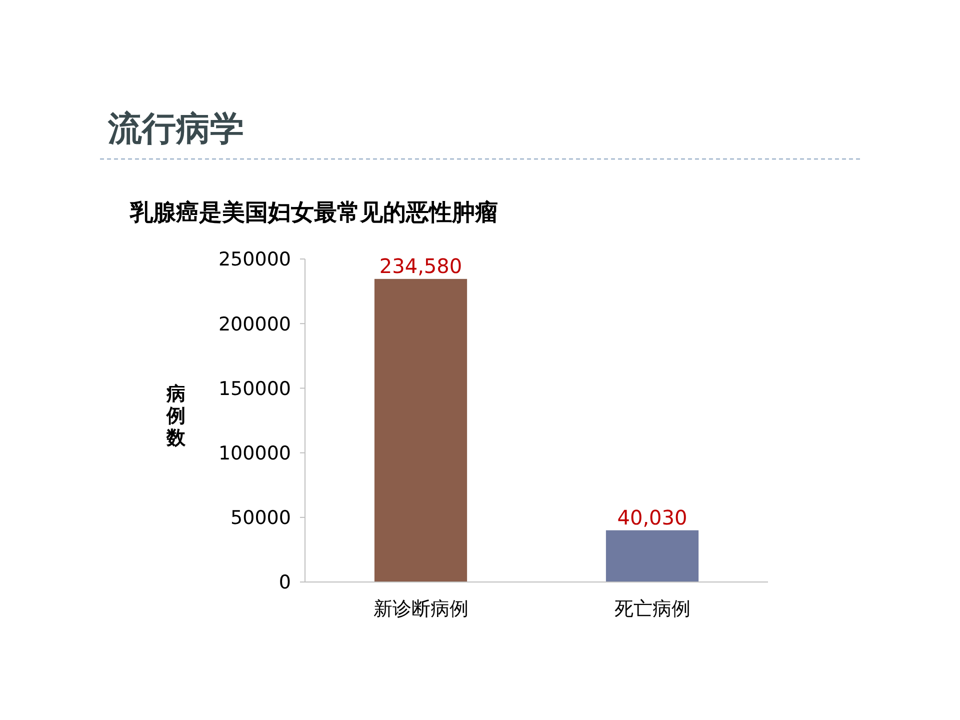 This screenshot has width=960, height=720. What do you see at coordinates (652, 517) in the screenshot?
I see `data-label: 40,030` at bounding box center [652, 517].